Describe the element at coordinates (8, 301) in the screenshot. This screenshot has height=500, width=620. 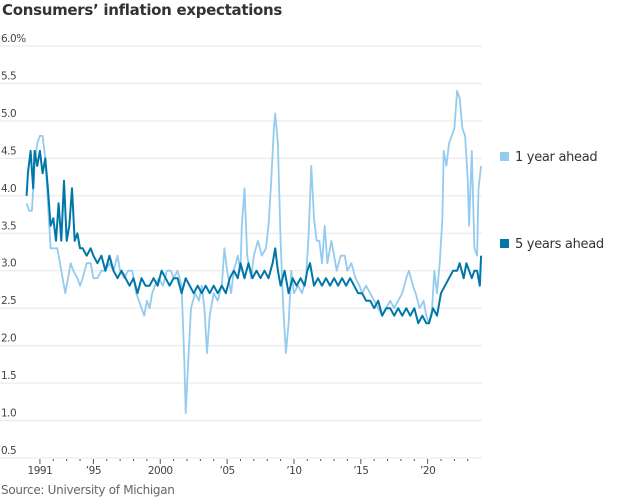
I see `y-tick-label: 2.5` at that location.